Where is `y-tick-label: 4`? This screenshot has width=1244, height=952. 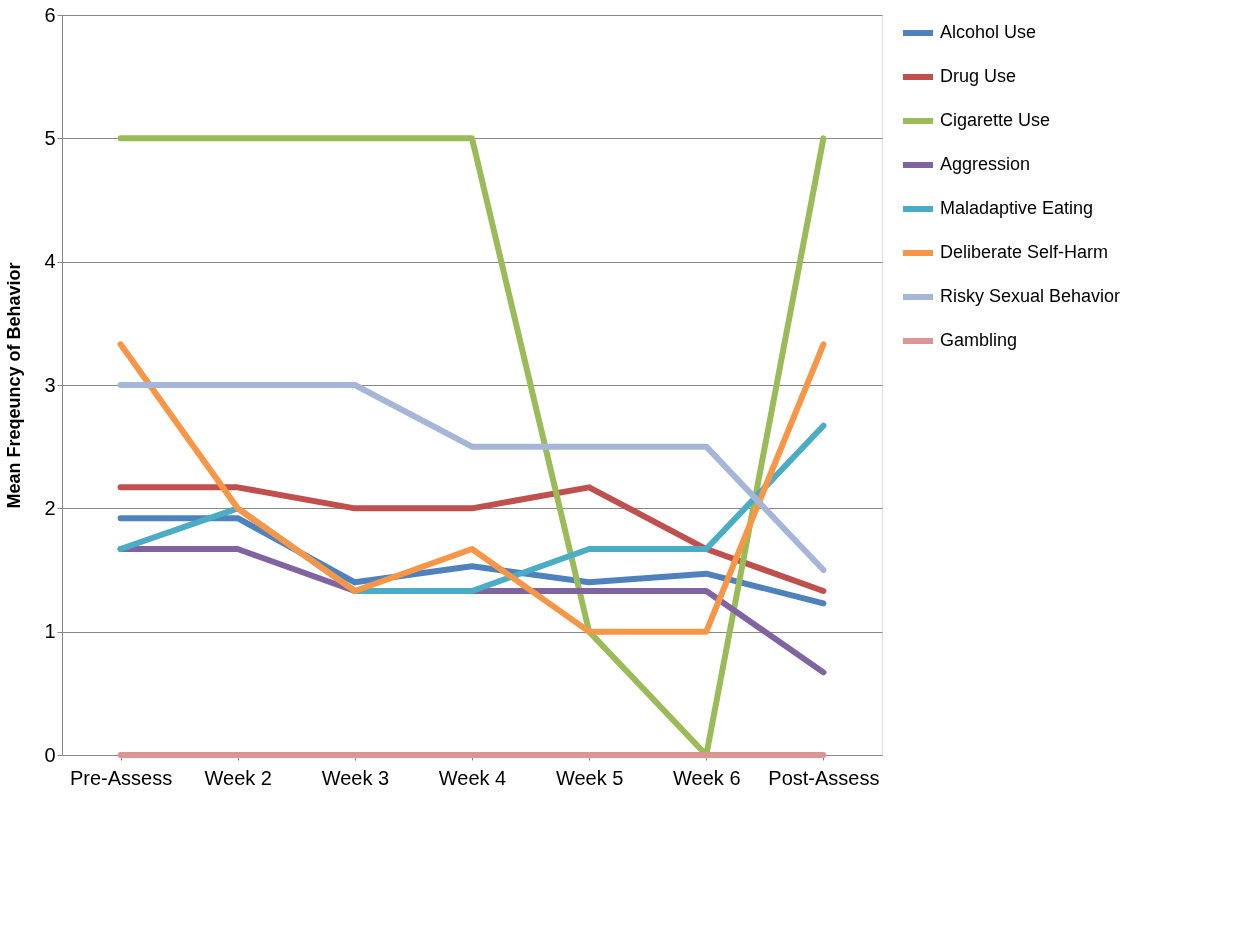 y-tick-label: 4 is located at coordinates (50, 261).